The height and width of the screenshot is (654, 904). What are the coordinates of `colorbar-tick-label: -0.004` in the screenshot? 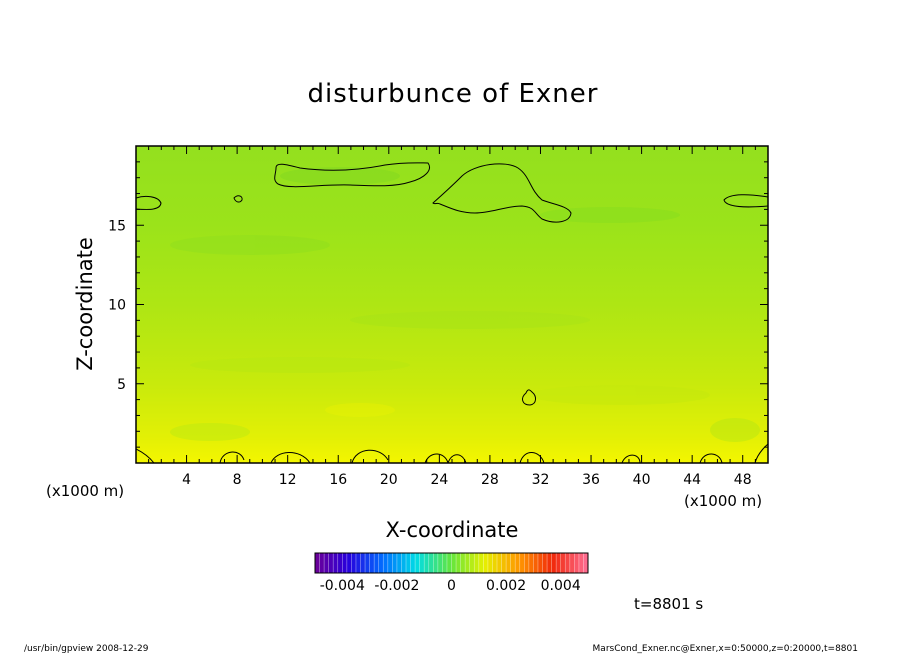 It's located at (342, 586).